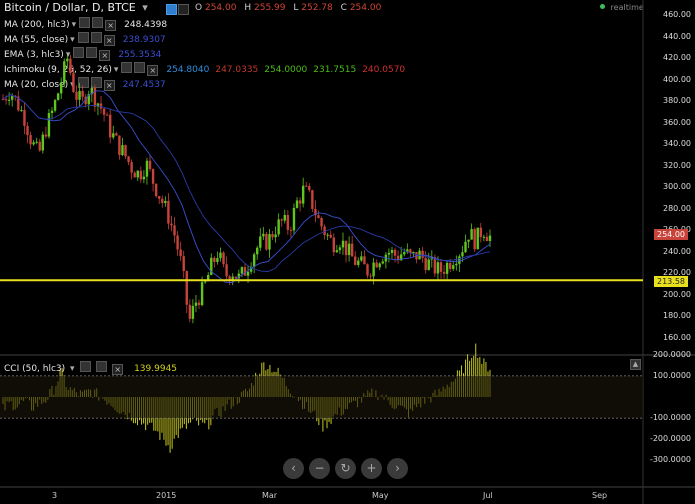 The width and height of the screenshot is (695, 504). What do you see at coordinates (488, 495) in the screenshot?
I see `time-axis-label: Jul` at bounding box center [488, 495].